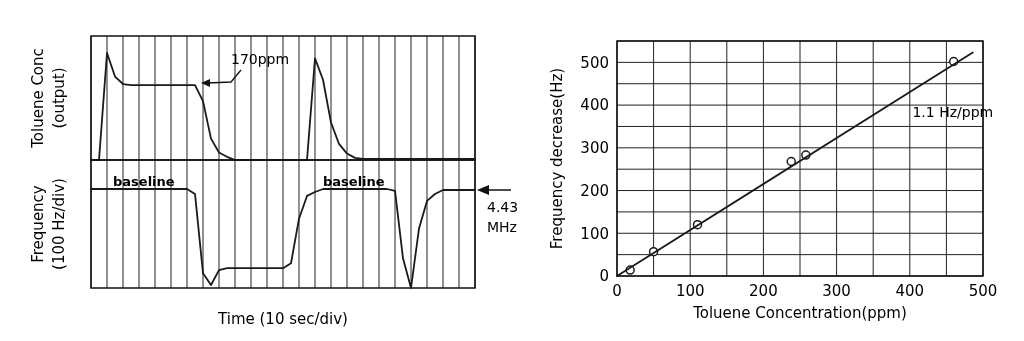  I want to click on x-tick-label: 200, so click(763, 291).